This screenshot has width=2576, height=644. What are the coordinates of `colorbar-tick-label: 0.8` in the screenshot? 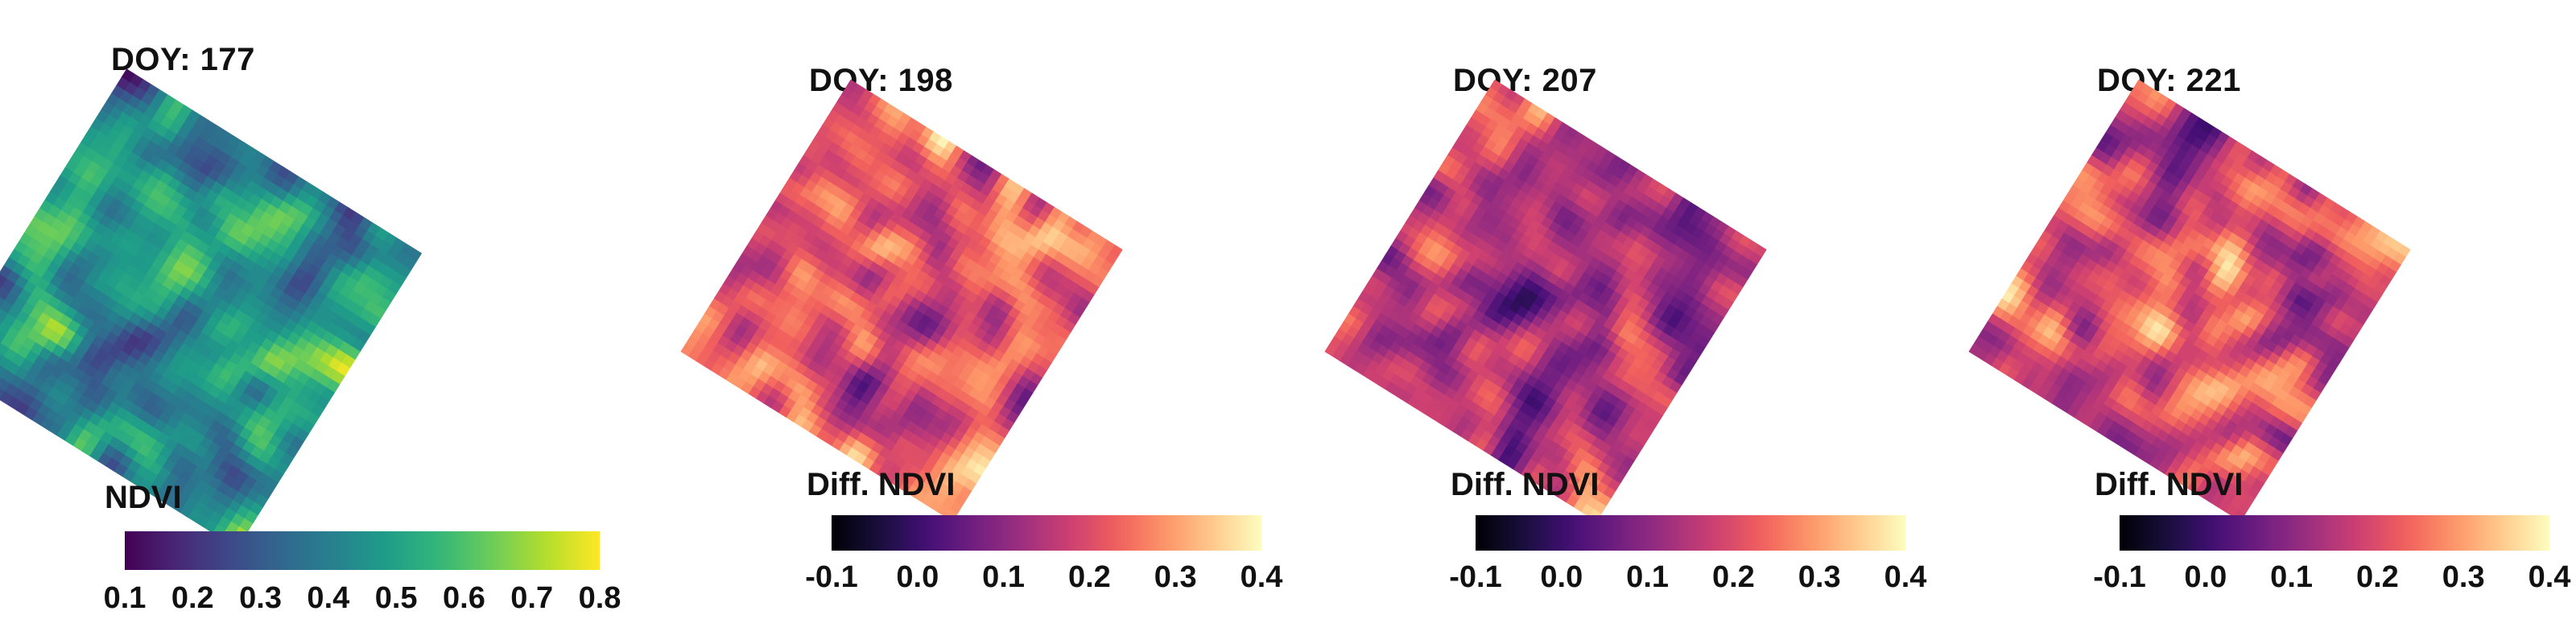 It's located at (599, 598).